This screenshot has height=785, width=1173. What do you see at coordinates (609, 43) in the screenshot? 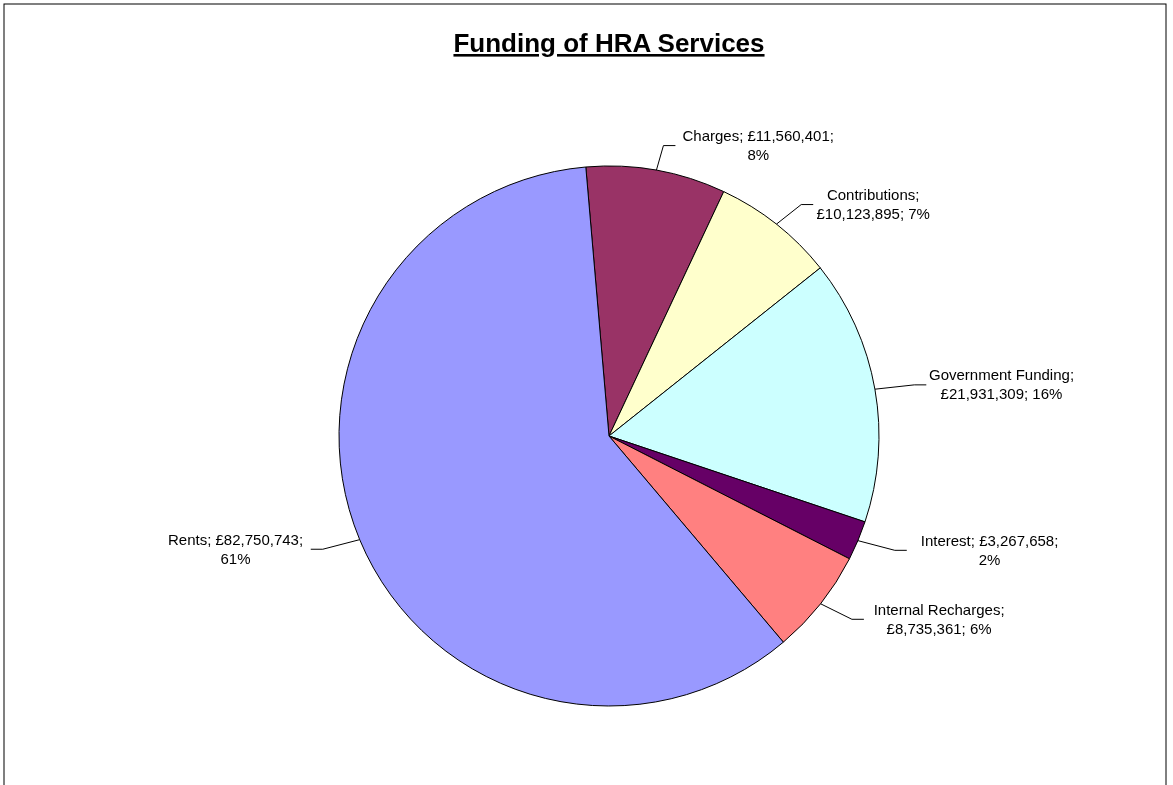
I see `chart-title: Funding of HRA Services` at bounding box center [609, 43].